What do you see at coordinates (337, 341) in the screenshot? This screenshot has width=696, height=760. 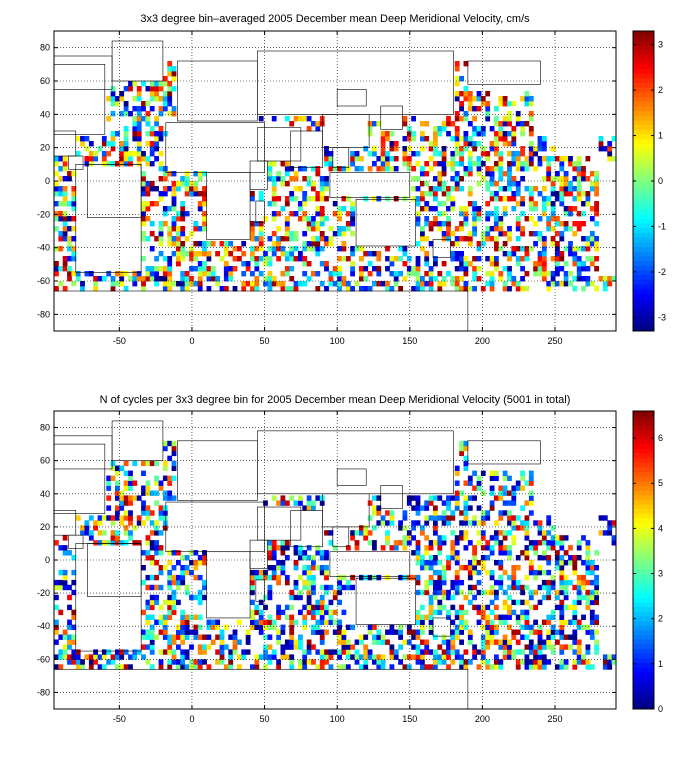 I see `x-tick-label: 100` at bounding box center [337, 341].